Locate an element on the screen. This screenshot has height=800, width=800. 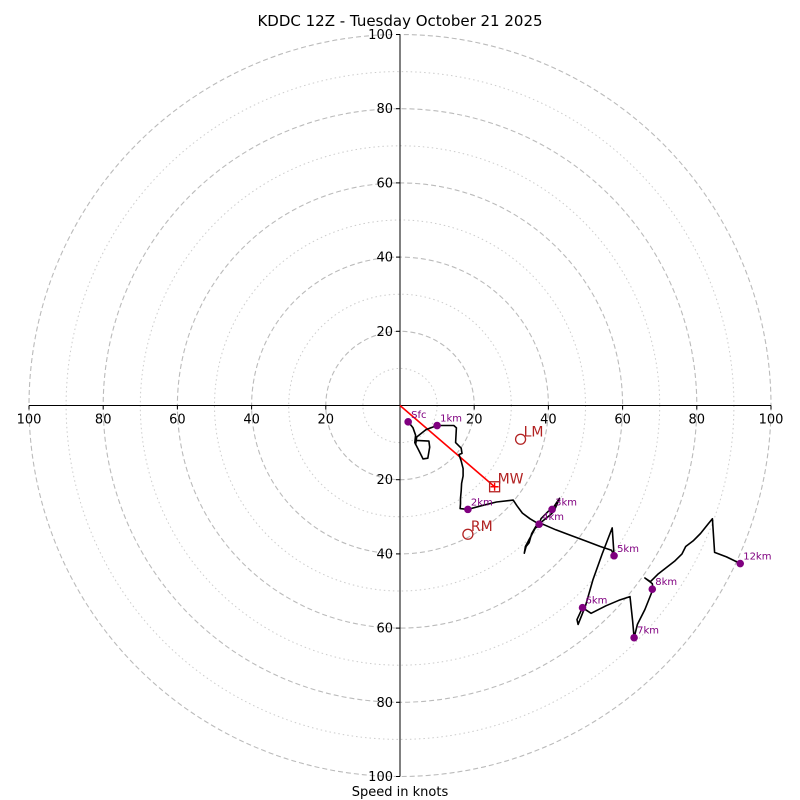
tick-label-right-40: 40 is located at coordinates (548, 420).